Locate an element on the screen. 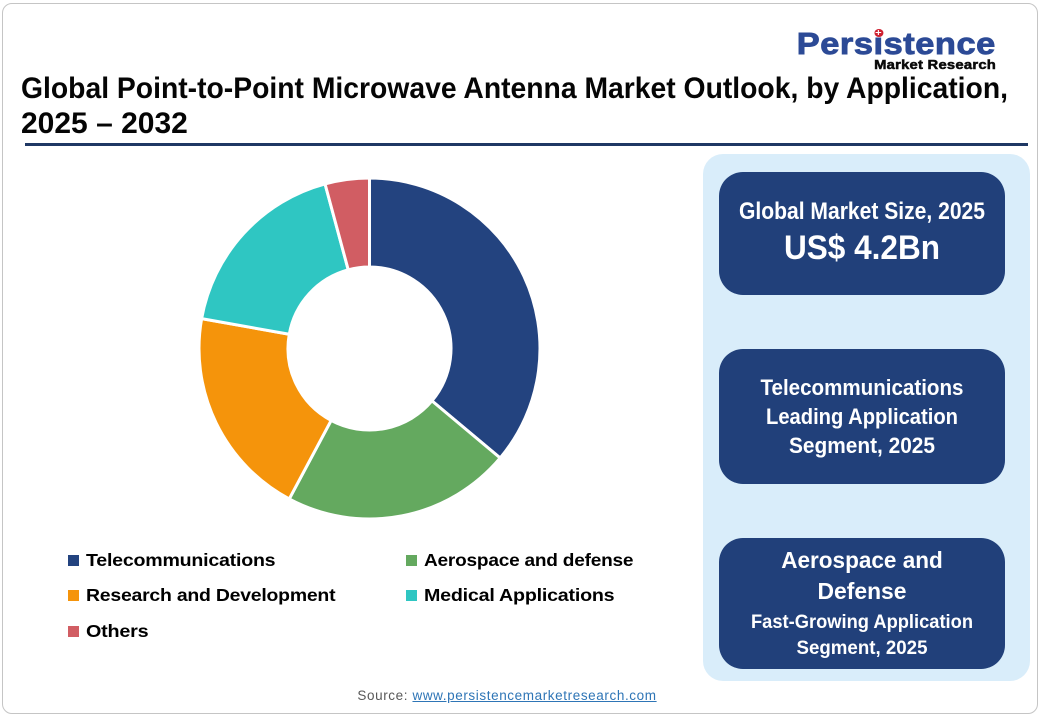 The image size is (1040, 720). 1-text: Defense is located at coordinates (862, 591).